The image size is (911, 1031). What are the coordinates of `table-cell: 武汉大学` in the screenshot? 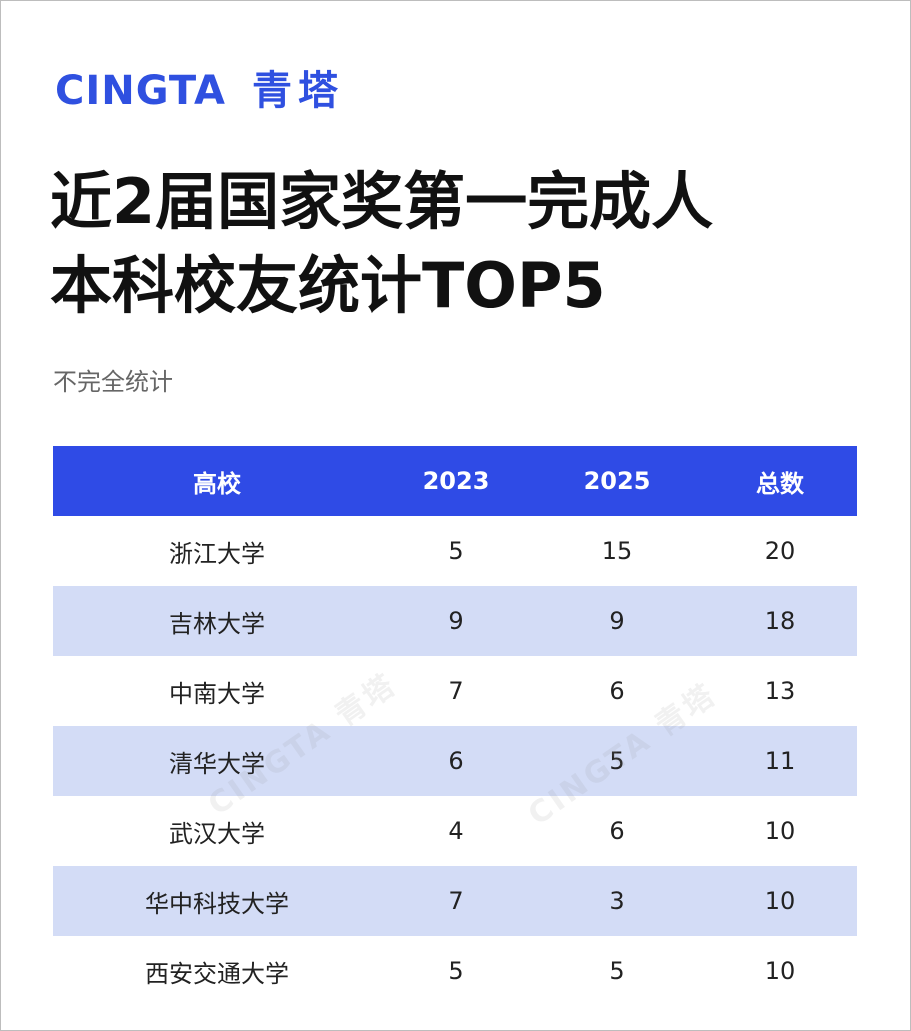 It's located at (217, 833).